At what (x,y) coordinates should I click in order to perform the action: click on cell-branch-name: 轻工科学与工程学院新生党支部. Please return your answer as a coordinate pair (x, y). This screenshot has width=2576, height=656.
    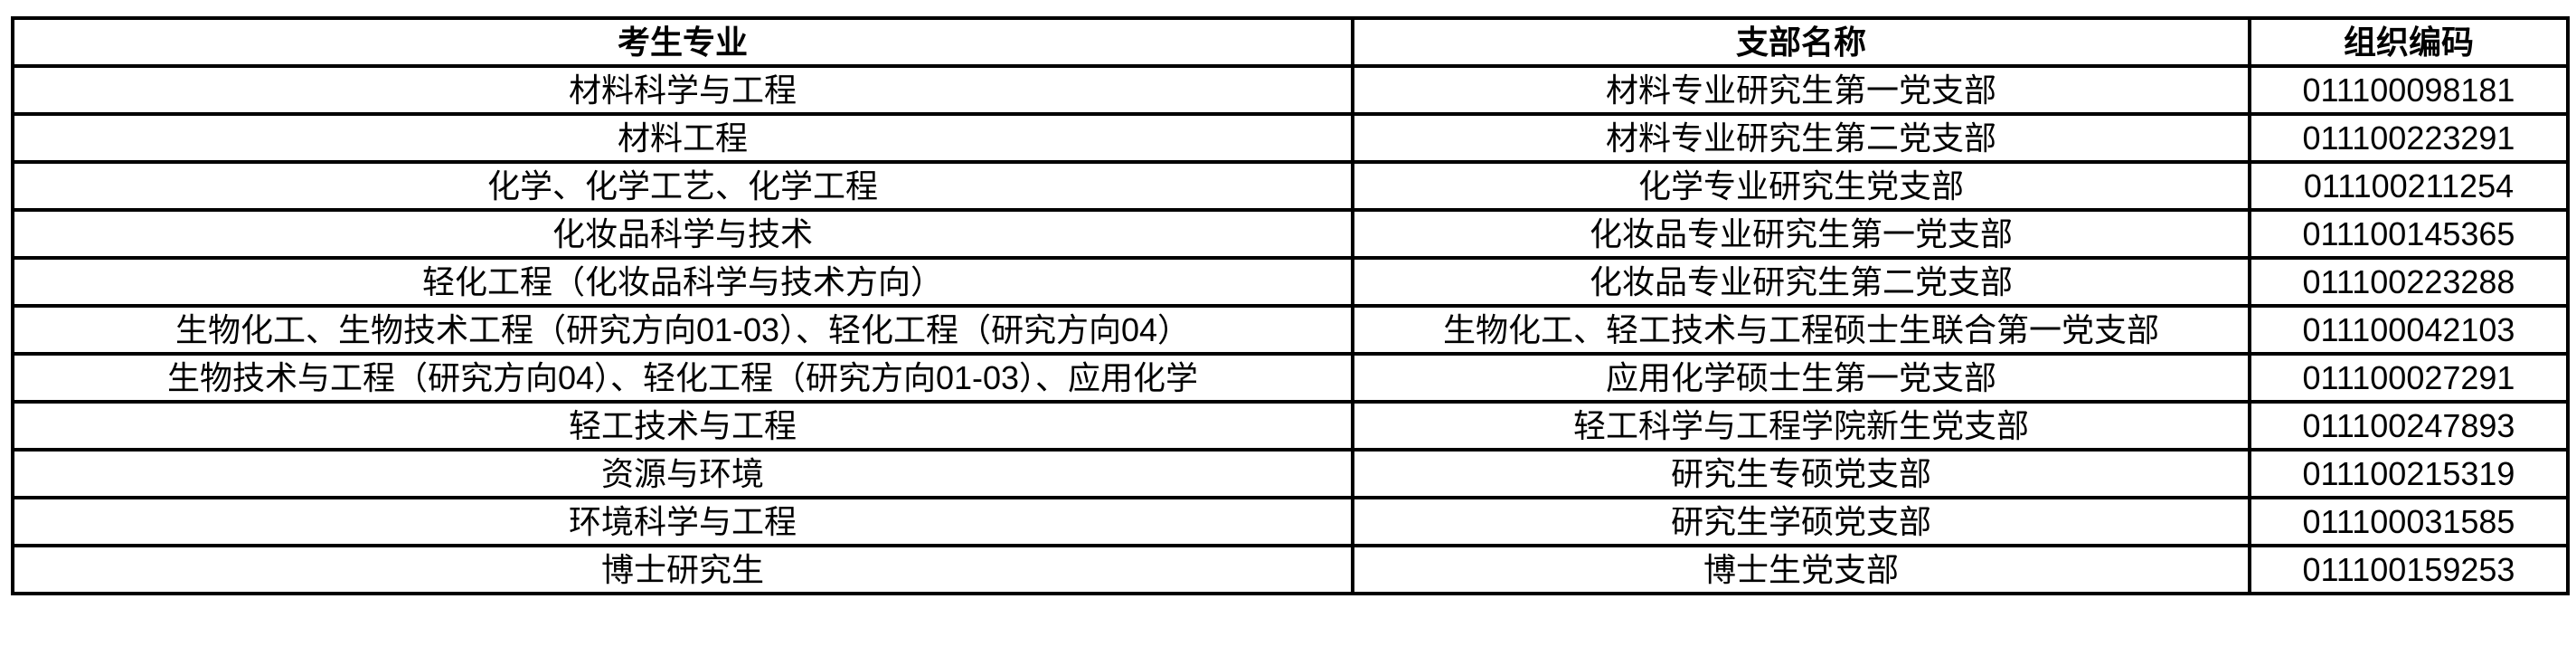
    Looking at the image, I should click on (1801, 426).